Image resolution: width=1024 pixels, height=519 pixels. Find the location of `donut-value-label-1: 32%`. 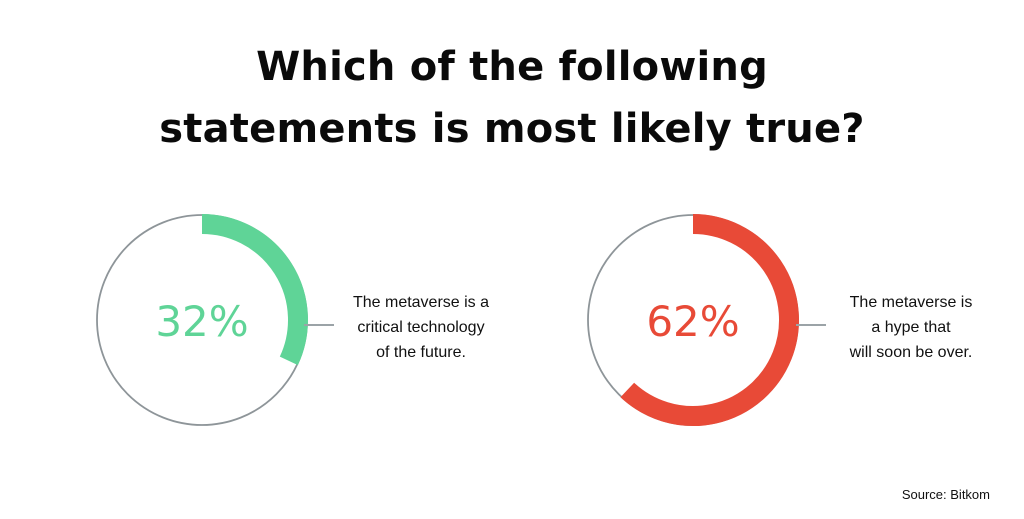

donut-value-label-1: 32% is located at coordinates (201, 321).